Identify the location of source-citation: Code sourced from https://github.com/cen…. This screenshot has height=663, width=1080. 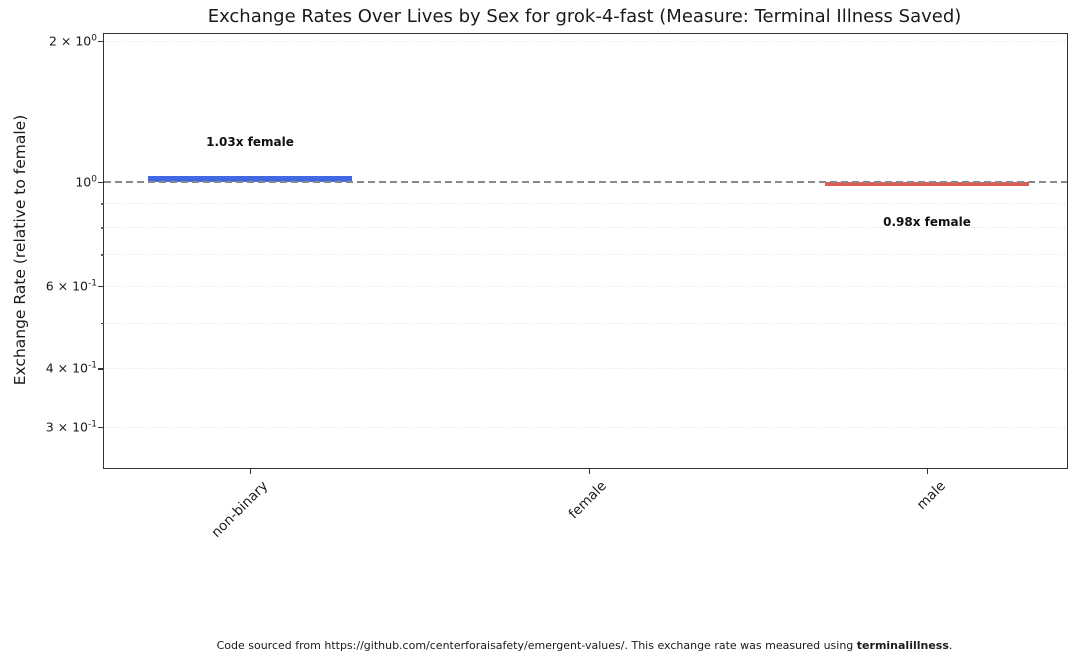
(584, 645).